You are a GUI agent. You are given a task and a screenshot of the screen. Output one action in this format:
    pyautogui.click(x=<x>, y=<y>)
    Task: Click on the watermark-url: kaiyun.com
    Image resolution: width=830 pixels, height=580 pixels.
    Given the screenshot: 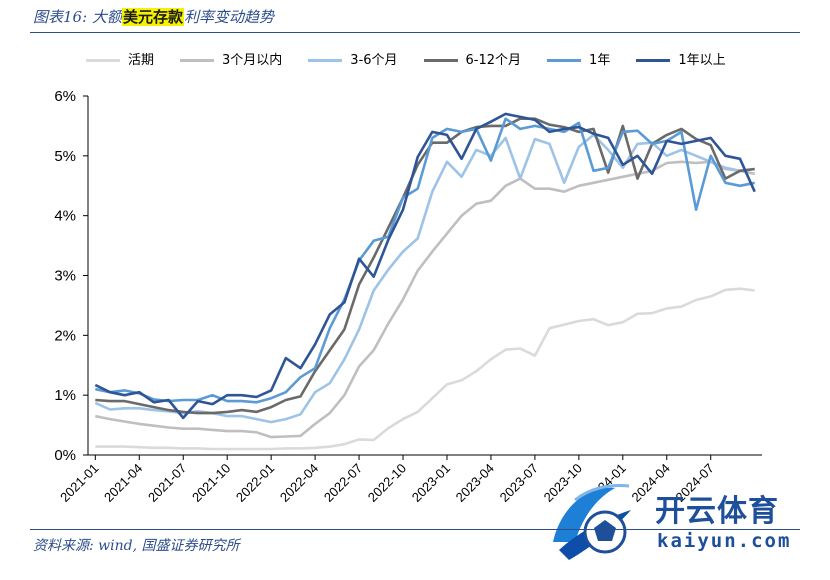 What is the action you would take?
    pyautogui.click(x=724, y=541)
    